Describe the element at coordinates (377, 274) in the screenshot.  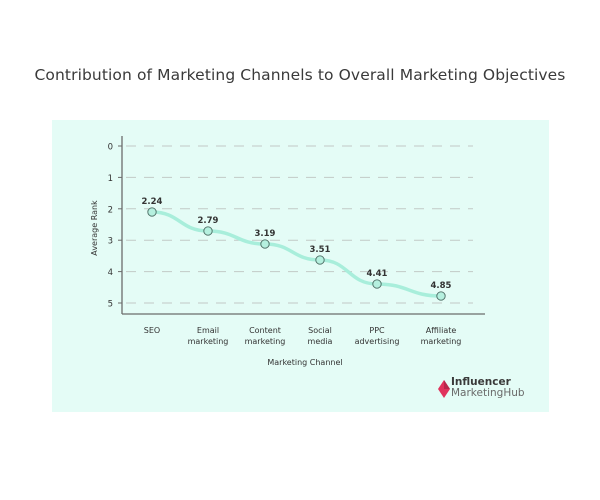
I see `data-point-label: 4.41` at that location.